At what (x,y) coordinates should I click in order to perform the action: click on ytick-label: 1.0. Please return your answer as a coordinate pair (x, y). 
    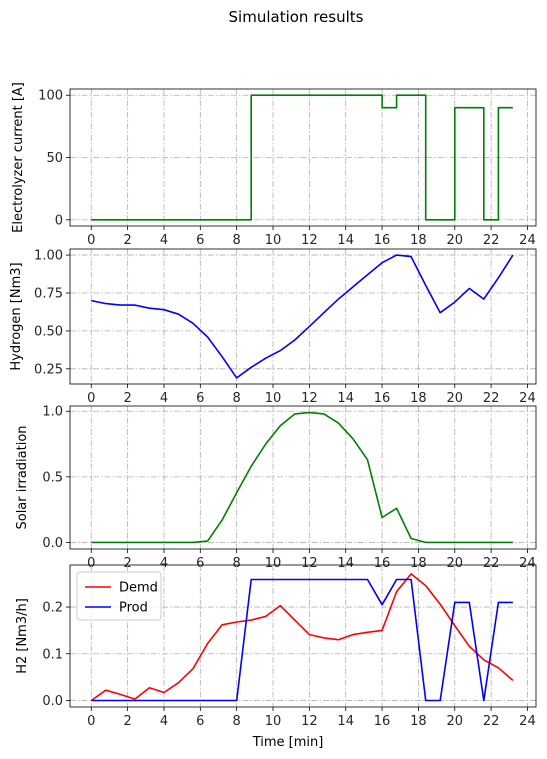
    Looking at the image, I should click on (52, 412).